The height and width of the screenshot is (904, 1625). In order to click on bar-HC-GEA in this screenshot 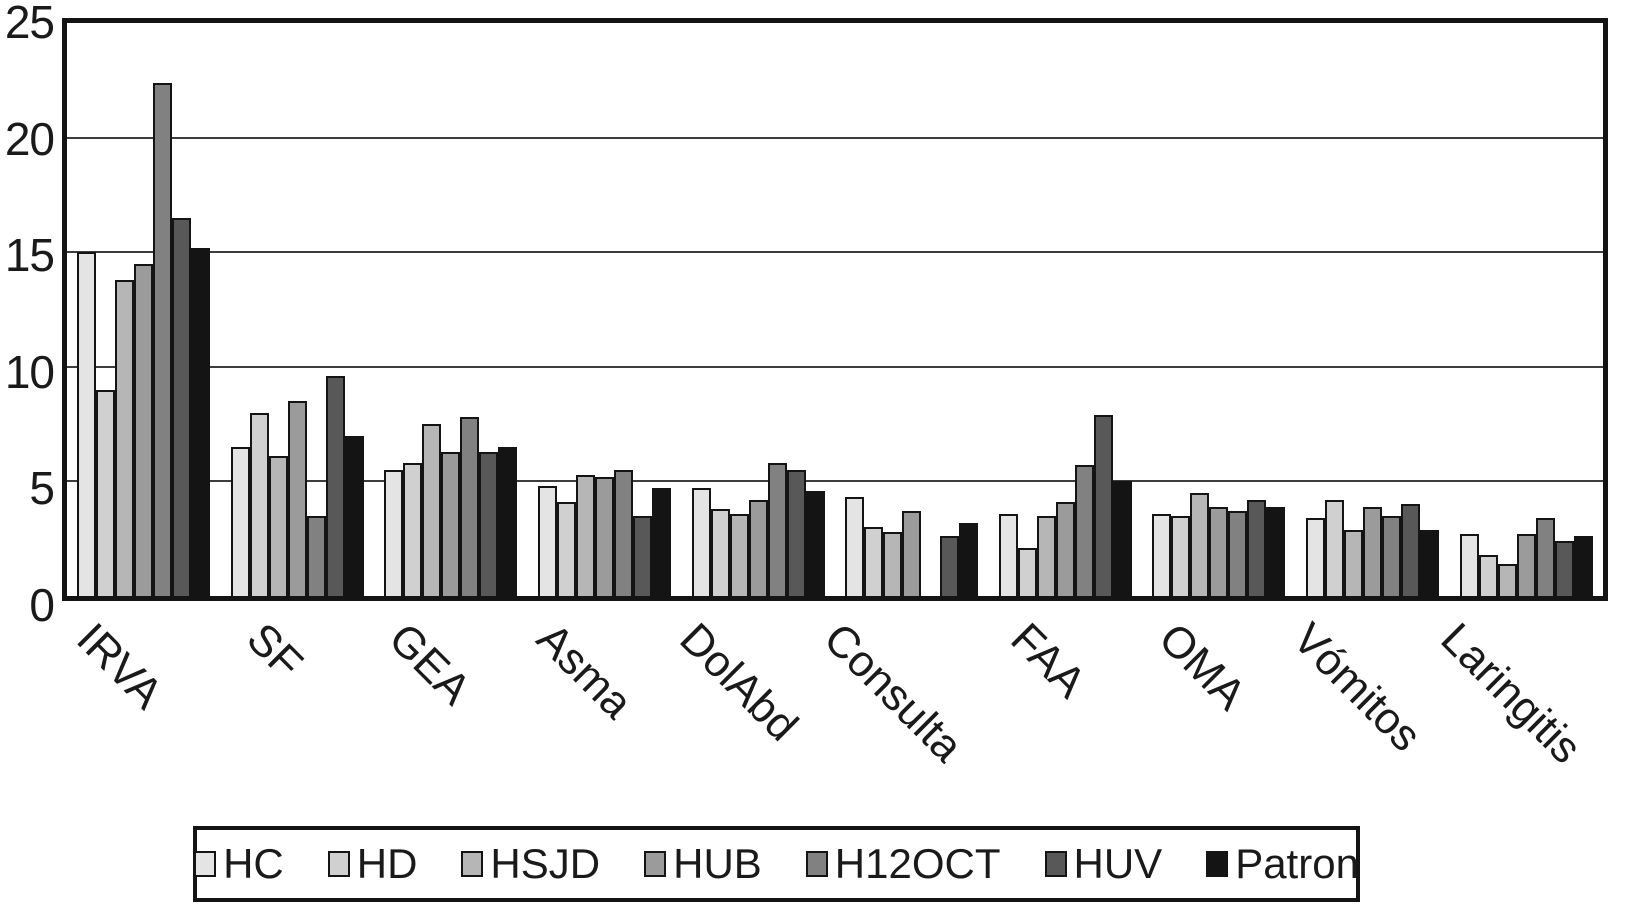, I will do `click(394, 532)`.